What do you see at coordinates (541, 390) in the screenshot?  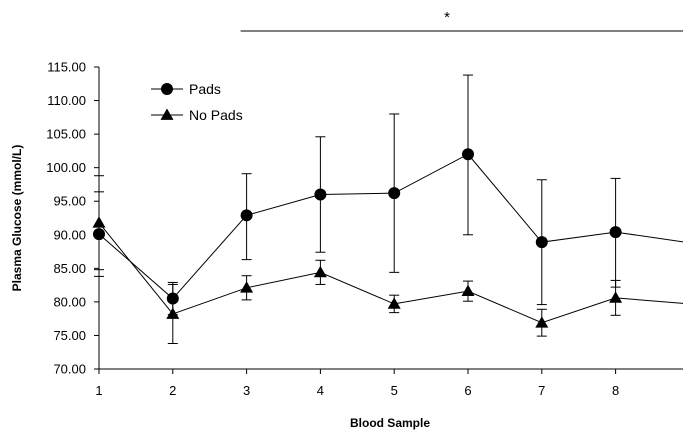 I see `x-tick-label: 7` at bounding box center [541, 390].